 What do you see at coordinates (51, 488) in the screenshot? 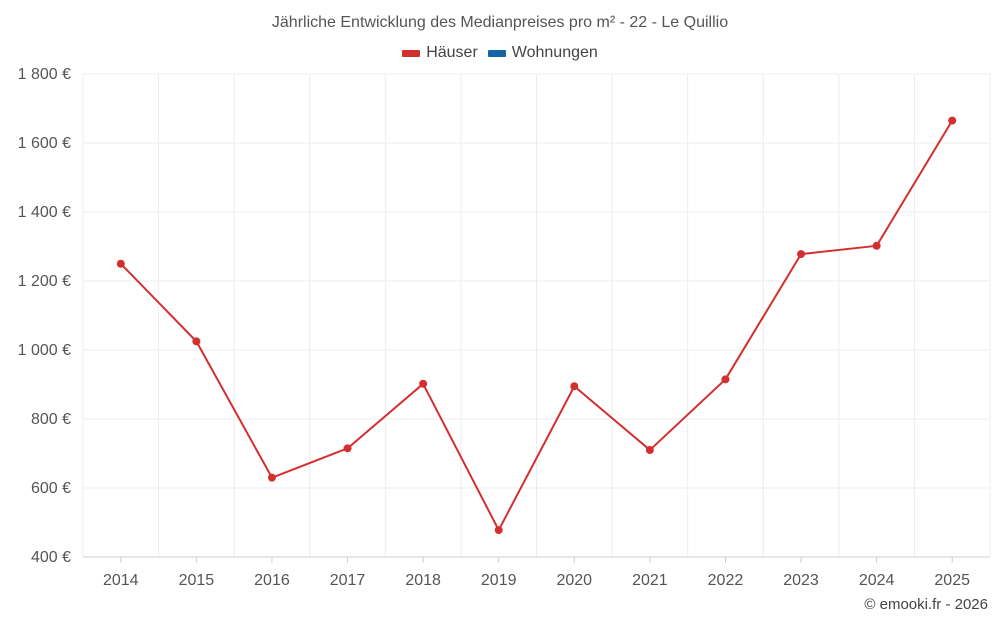
I see `y-tick-label: 600 €` at bounding box center [51, 488].